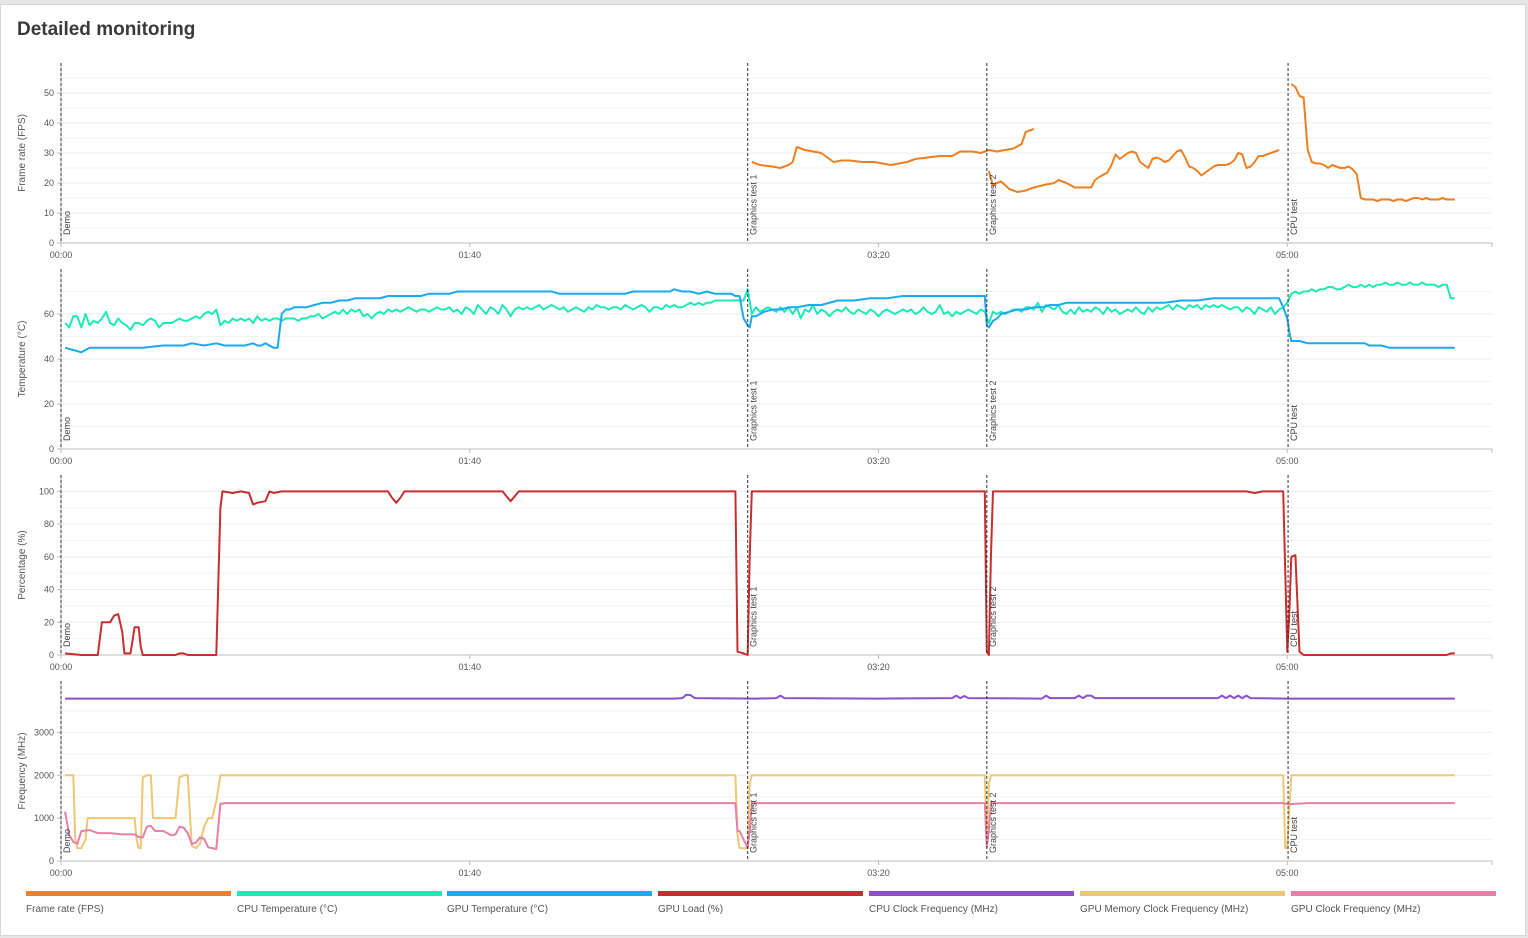  Describe the element at coordinates (44, 775) in the screenshot. I see `y-tick-label: 2000` at that location.